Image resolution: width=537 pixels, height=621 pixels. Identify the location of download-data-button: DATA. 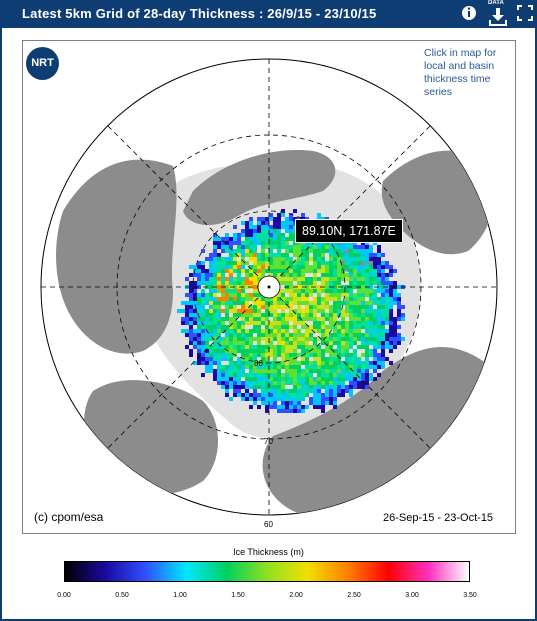
(498, 14).